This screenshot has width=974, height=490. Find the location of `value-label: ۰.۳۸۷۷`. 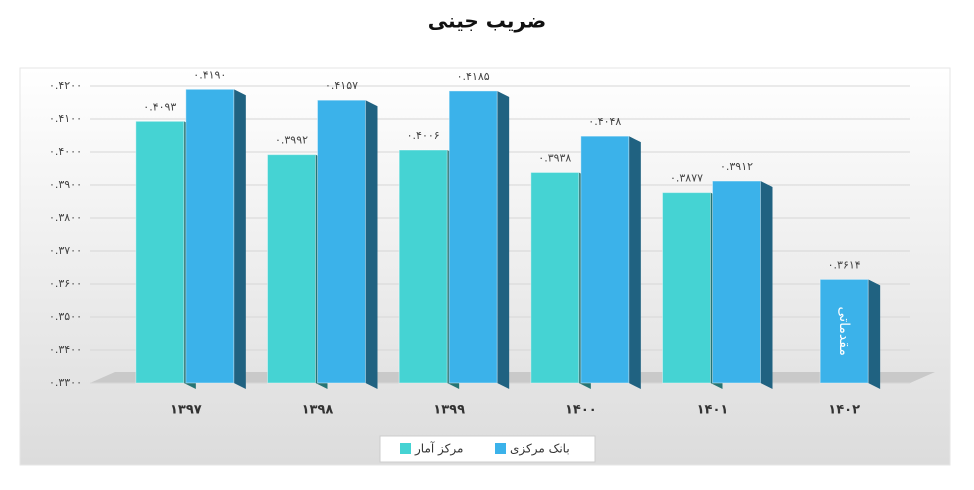

value-label: ۰.۳۸۷۷ is located at coordinates (686, 178).